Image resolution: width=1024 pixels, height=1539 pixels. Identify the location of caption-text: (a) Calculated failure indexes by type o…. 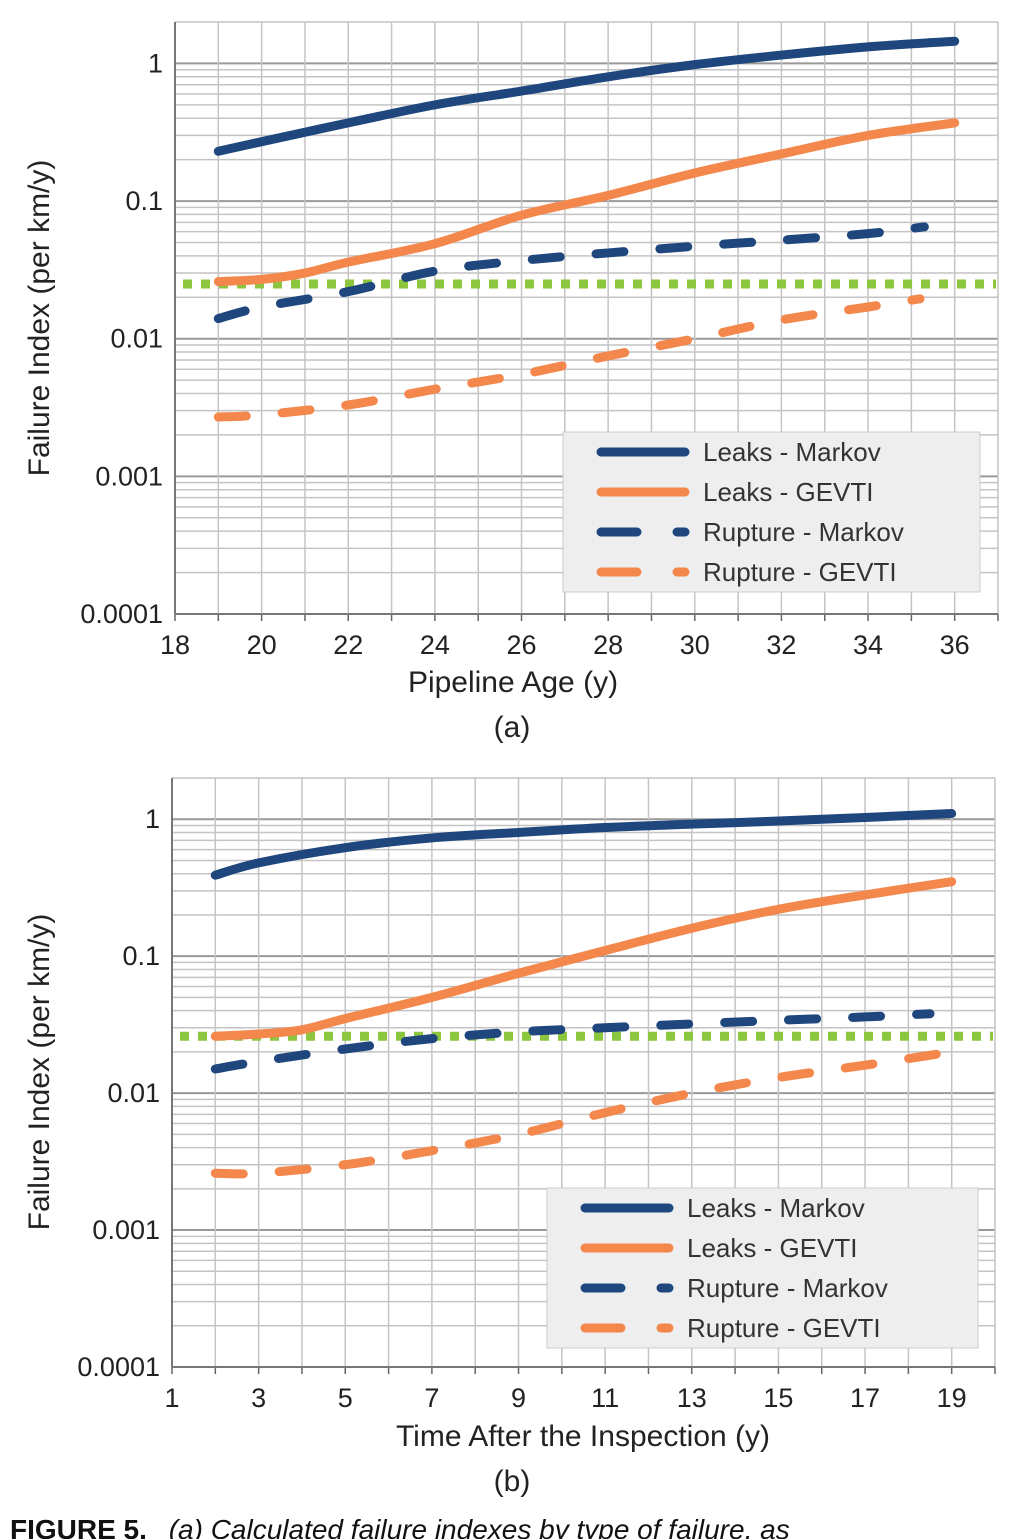
(479, 1526).